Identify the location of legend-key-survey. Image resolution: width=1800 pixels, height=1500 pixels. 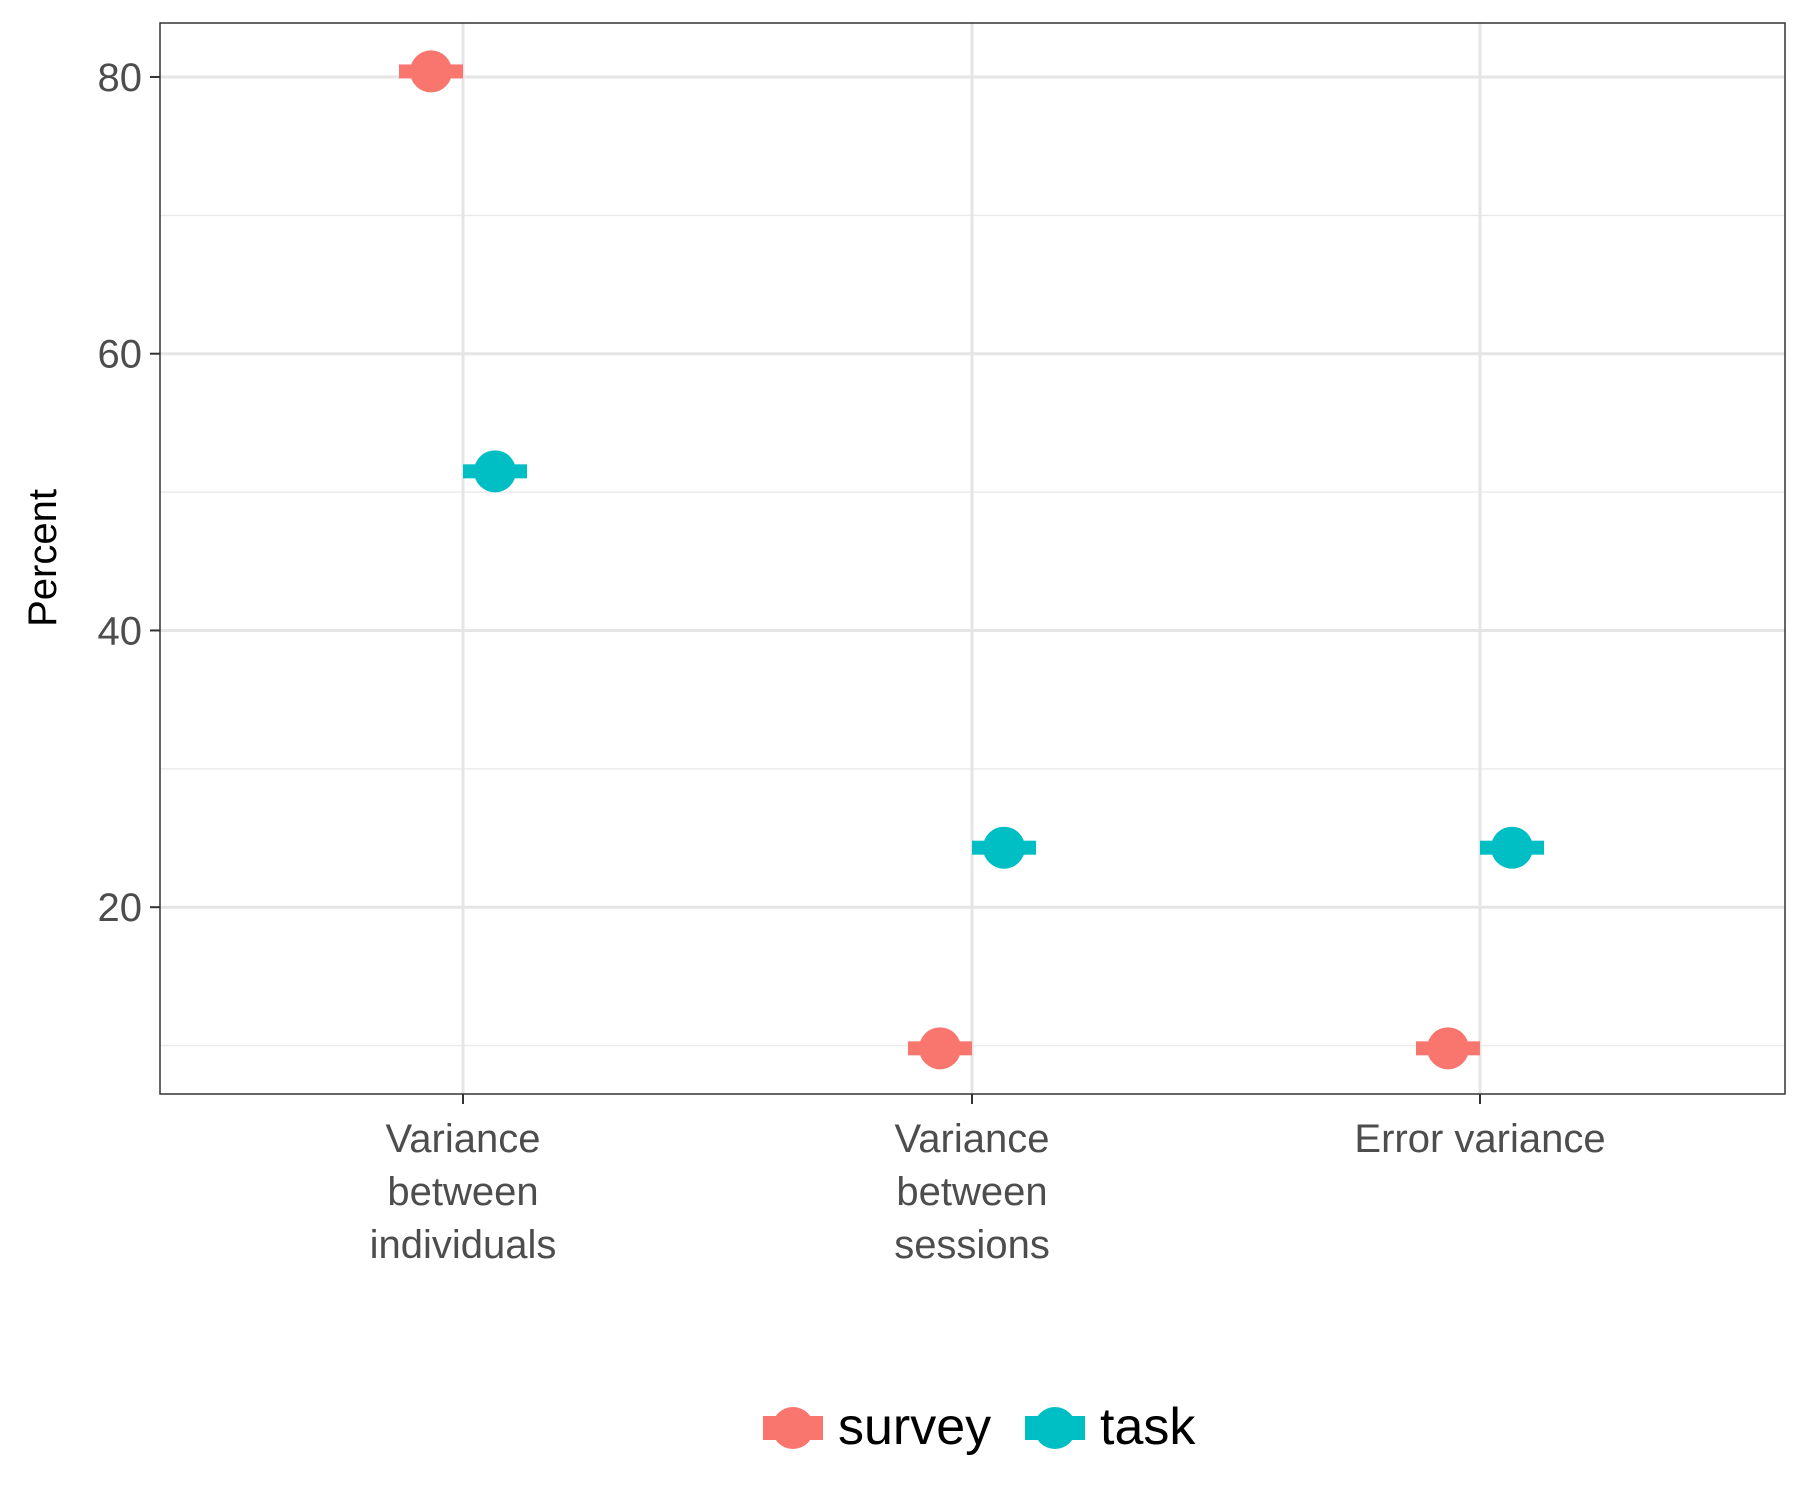
(793, 1428).